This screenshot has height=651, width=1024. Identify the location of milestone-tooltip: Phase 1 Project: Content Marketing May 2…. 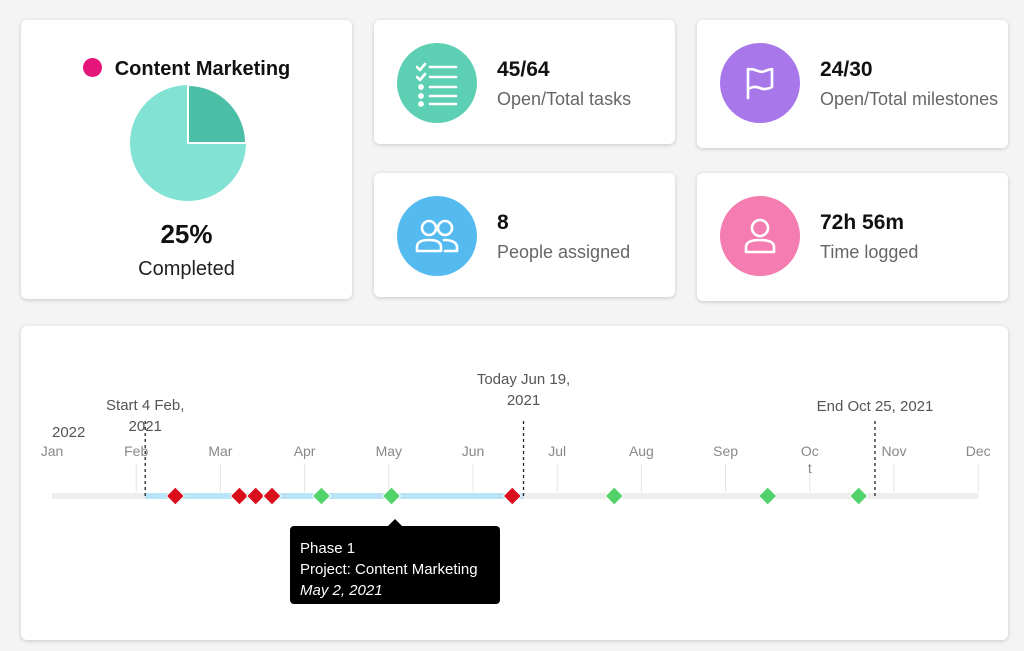
(395, 561).